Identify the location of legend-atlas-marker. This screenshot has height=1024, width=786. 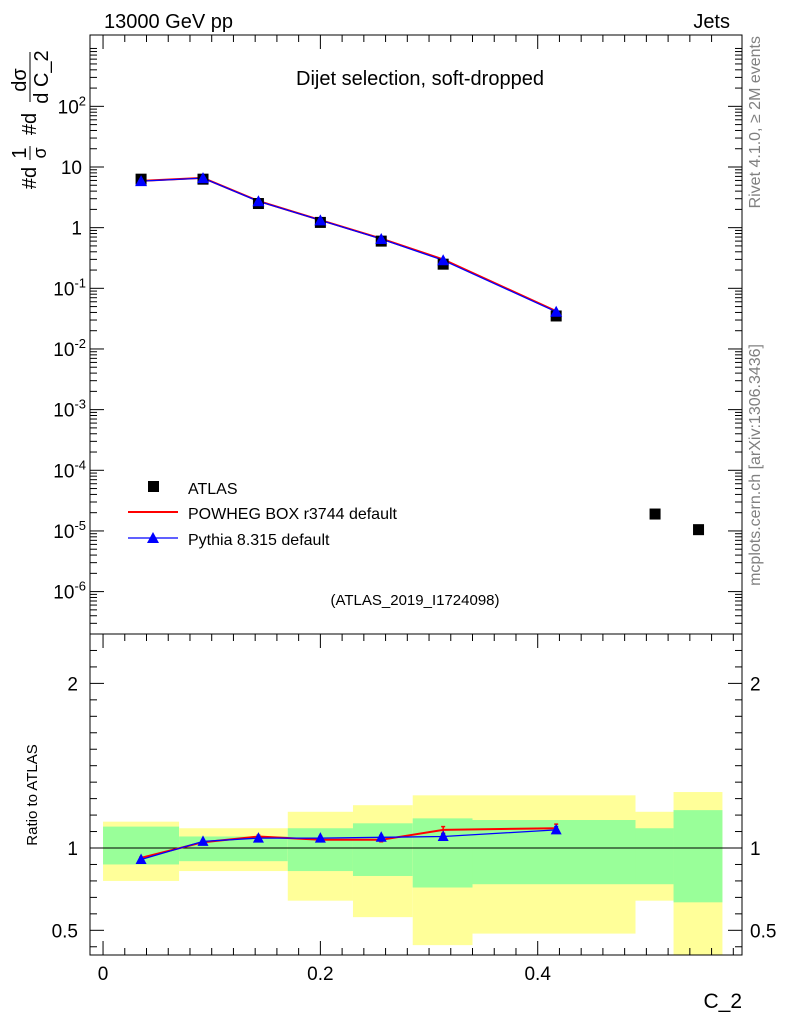
(153, 486).